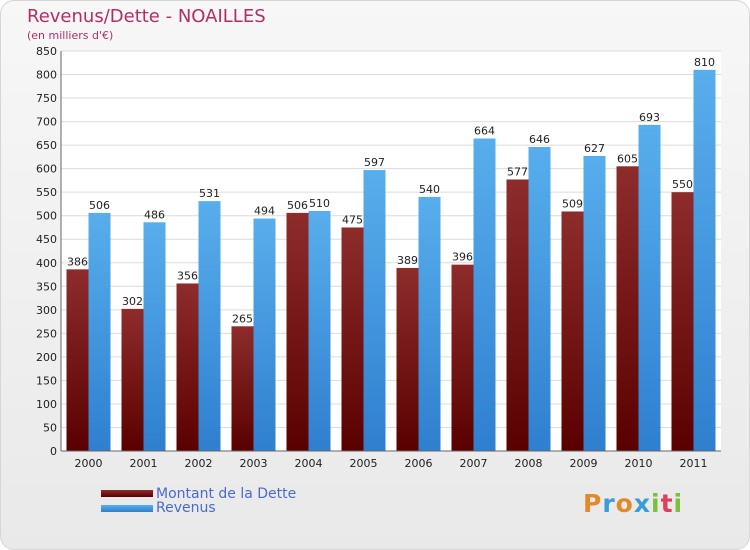  Describe the element at coordinates (46, 98) in the screenshot. I see `y-tick-label: 750` at that location.